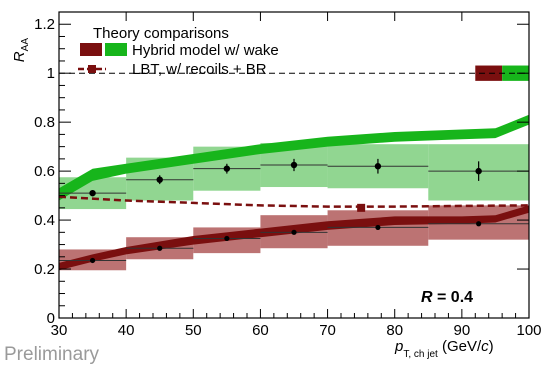 This screenshot has width=546, height=374. What do you see at coordinates (116, 49) in the screenshot?
I see `legend-swatch-hybrid-light` at bounding box center [116, 49].